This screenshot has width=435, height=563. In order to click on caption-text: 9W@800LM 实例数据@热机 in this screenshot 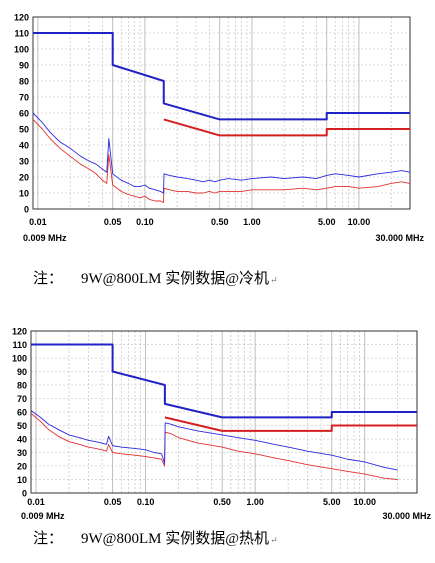, I will do `click(175, 539)`.